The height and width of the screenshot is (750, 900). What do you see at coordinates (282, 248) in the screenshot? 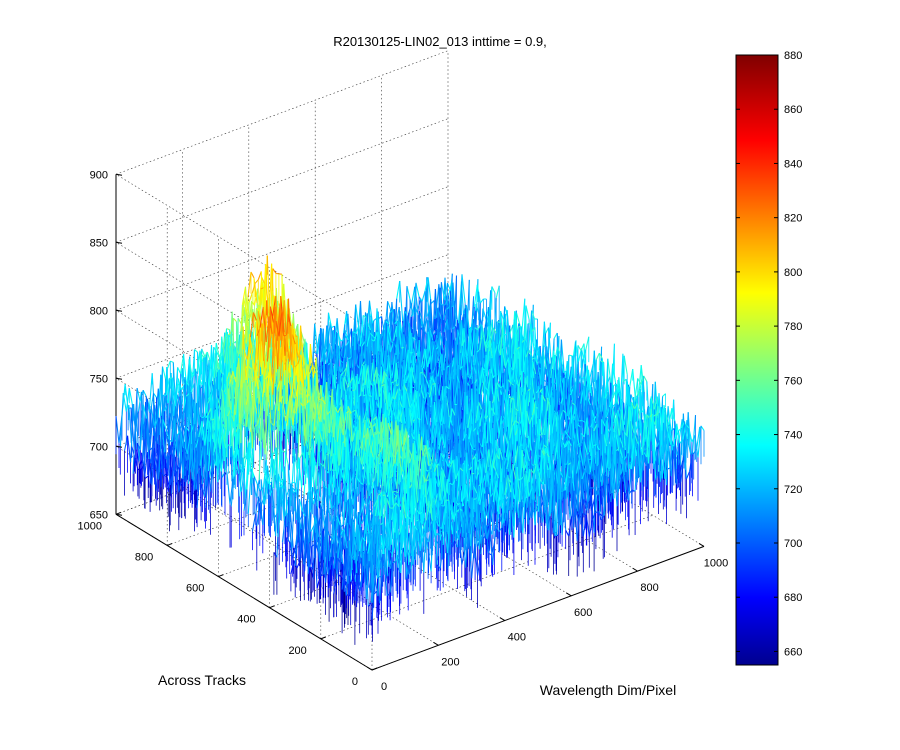
I see `grid-line` at bounding box center [282, 248].